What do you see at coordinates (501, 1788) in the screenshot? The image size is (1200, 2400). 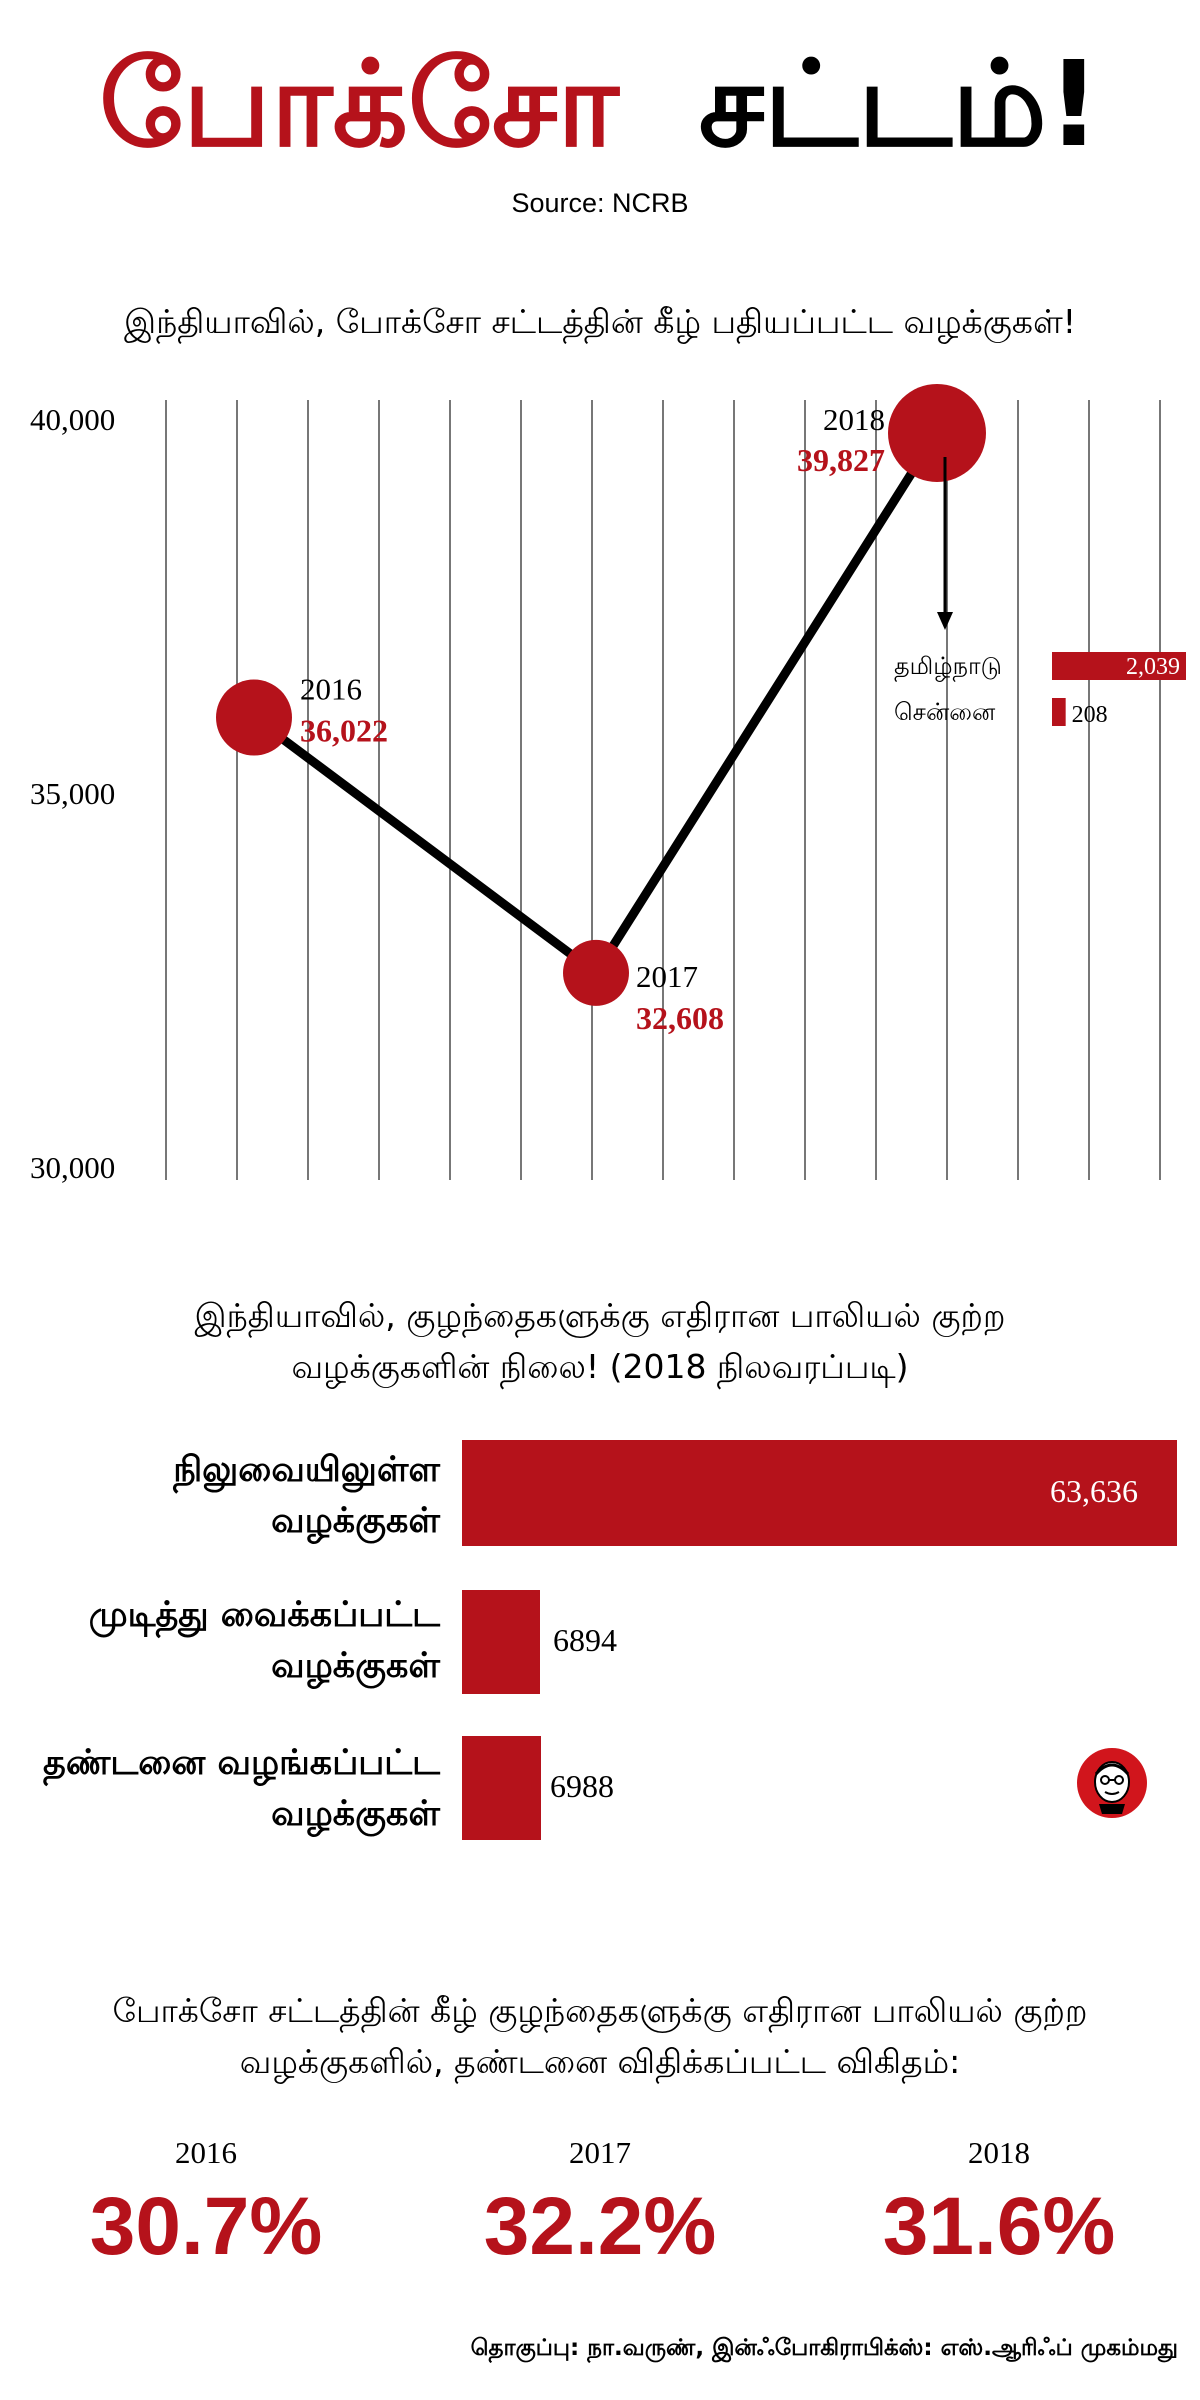 I see `bar-convicted` at bounding box center [501, 1788].